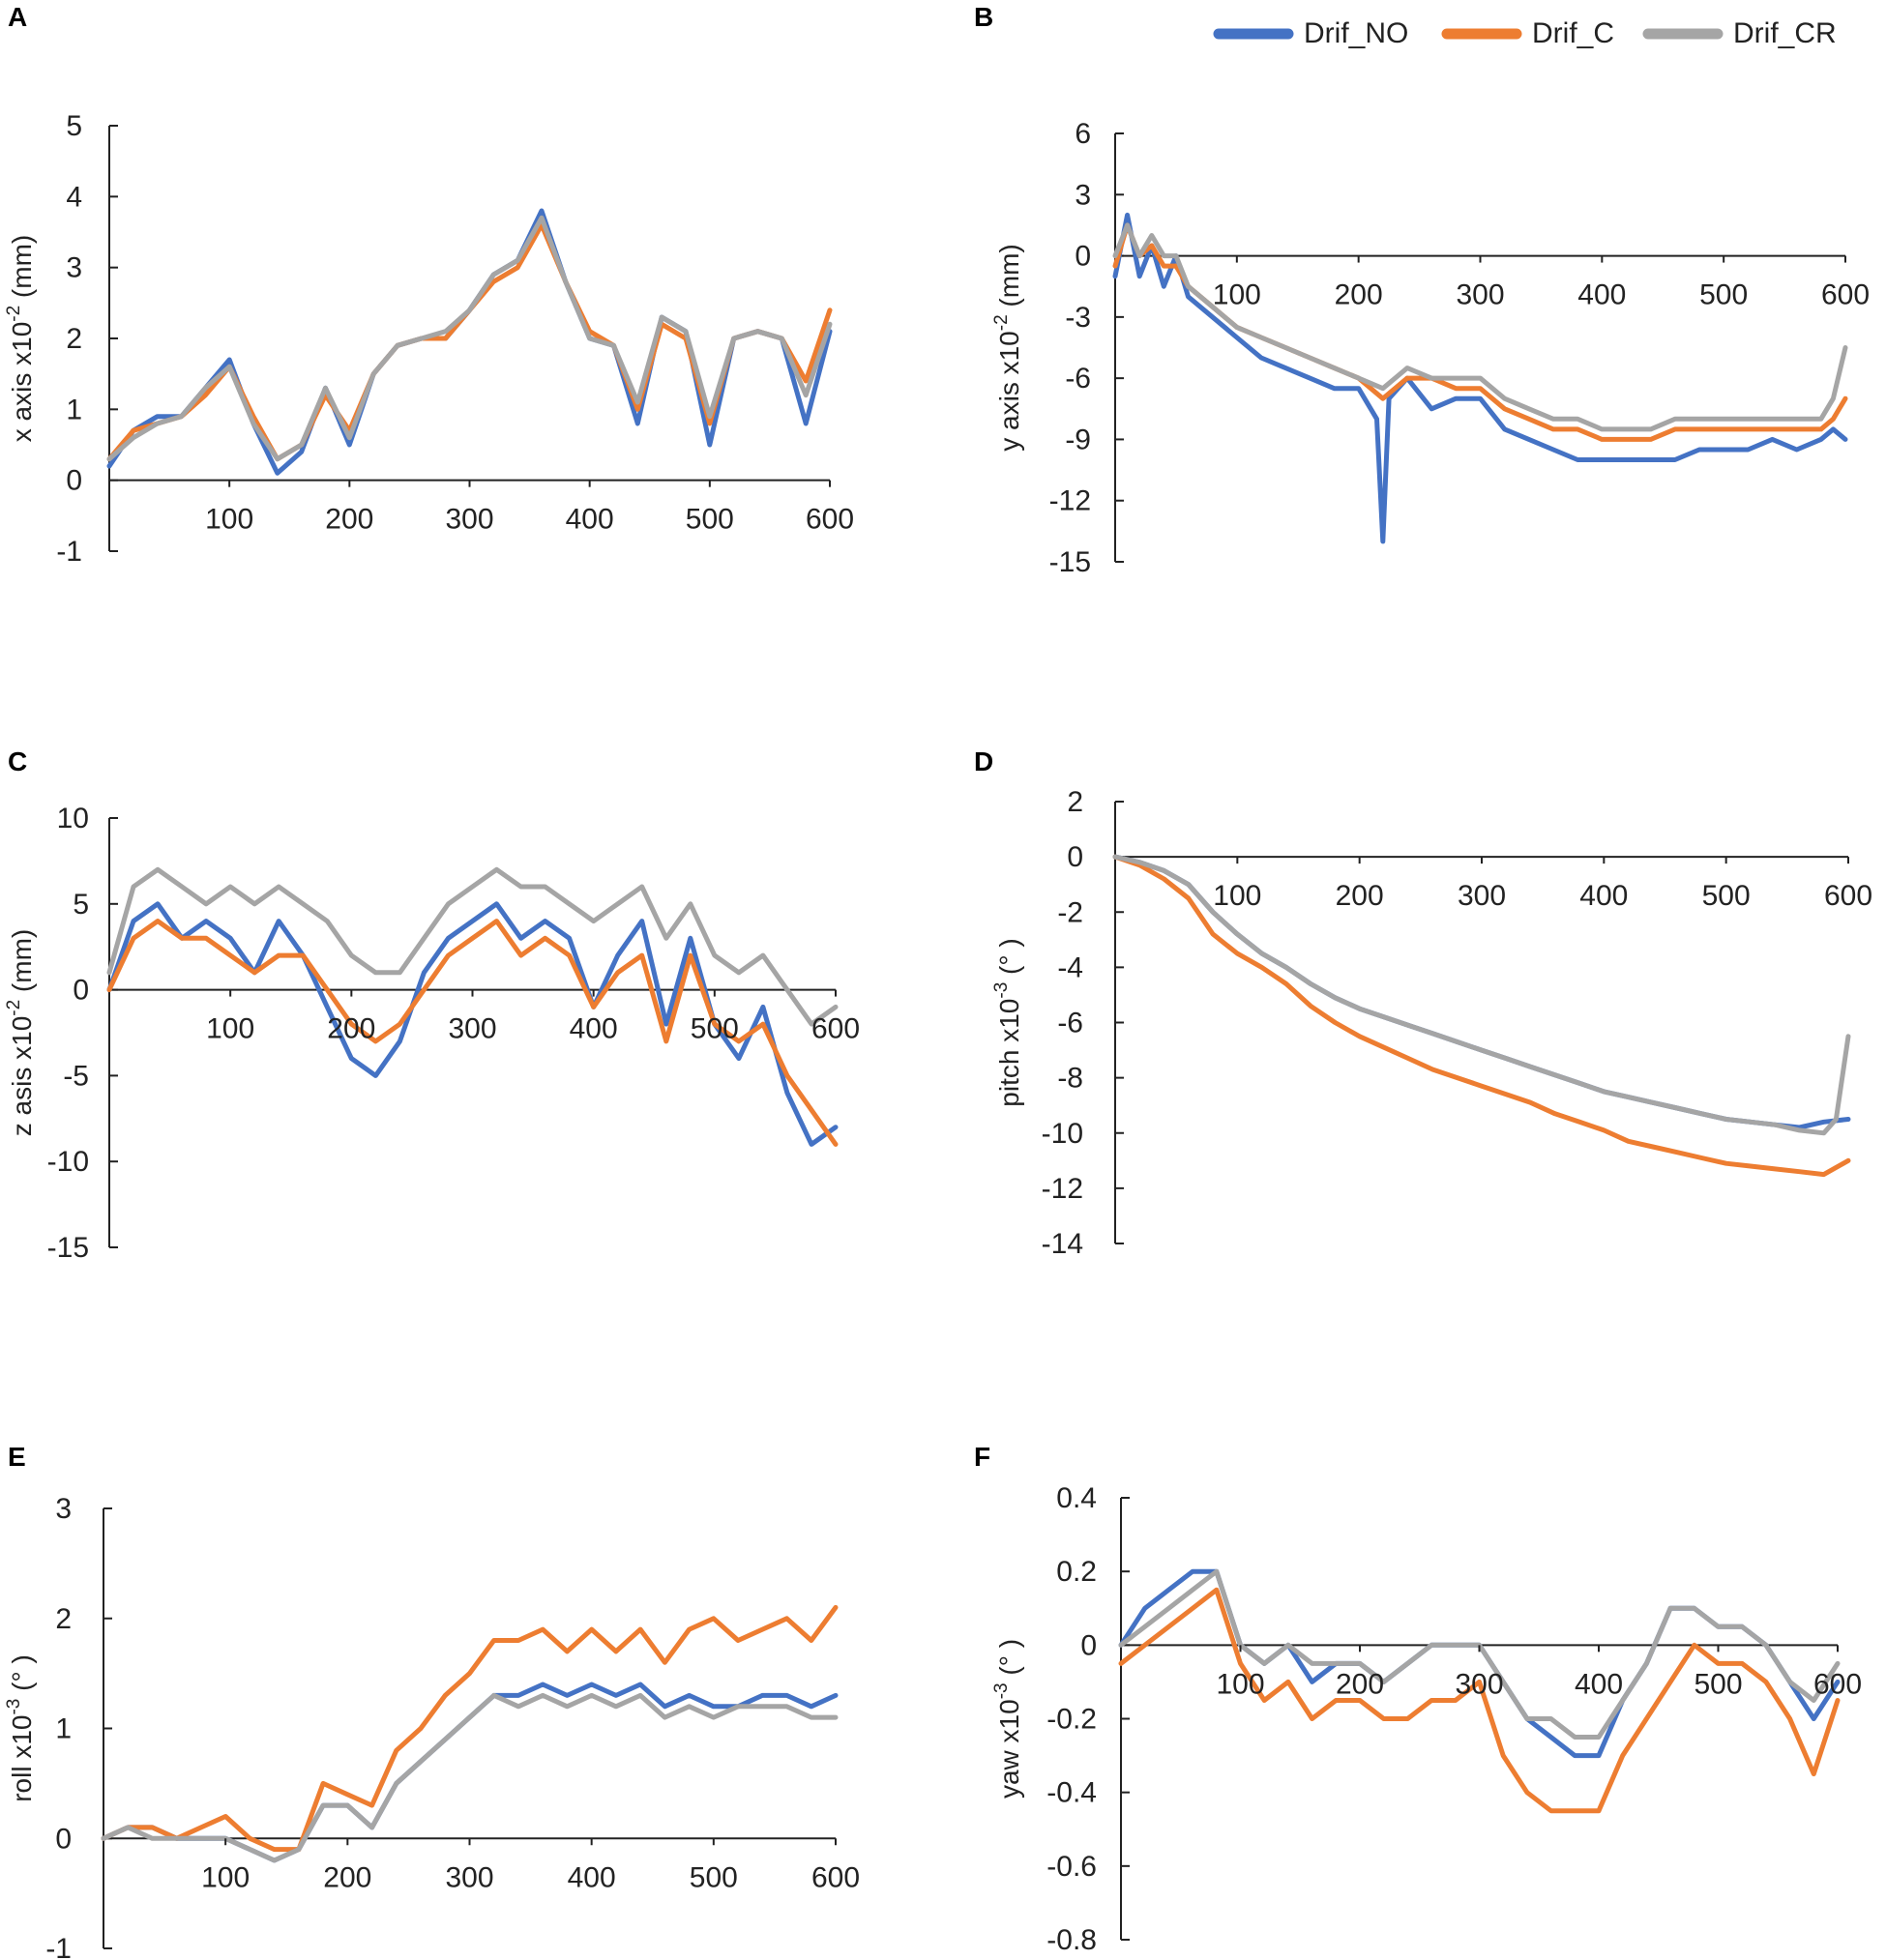 The width and height of the screenshot is (1886, 1960). Describe the element at coordinates (984, 17) in the screenshot. I see `panel-letter: B` at that location.